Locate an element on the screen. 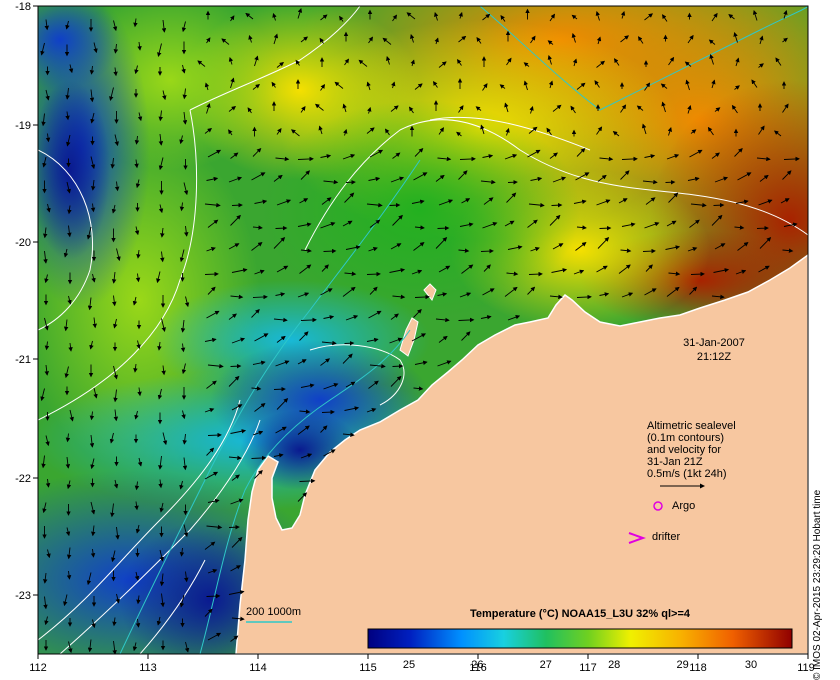  credit-text: © IMOS 02-Apr-2015 23:29:20 Hobart time is located at coordinates (817, 584).